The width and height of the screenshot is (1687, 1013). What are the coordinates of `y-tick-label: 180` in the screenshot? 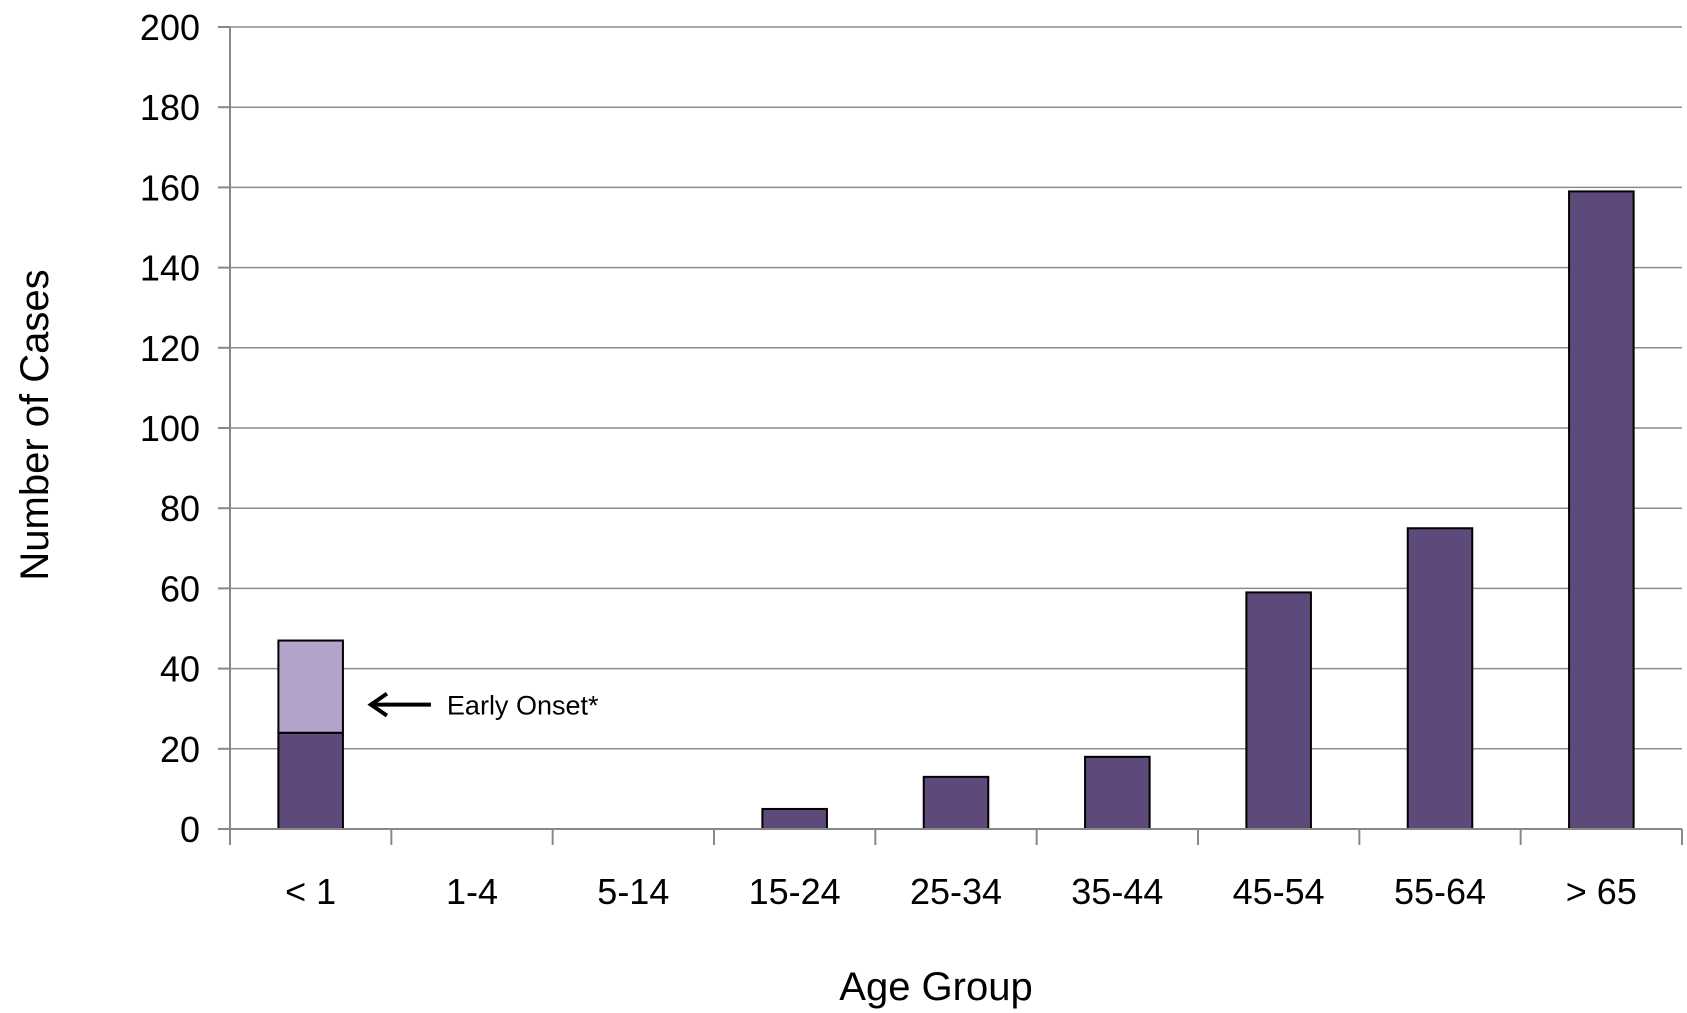 It's located at (170, 107).